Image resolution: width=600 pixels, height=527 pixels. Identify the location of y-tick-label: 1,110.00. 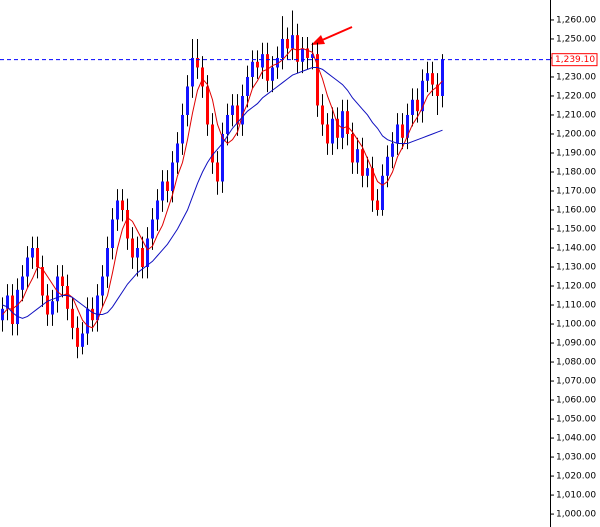
(576, 306).